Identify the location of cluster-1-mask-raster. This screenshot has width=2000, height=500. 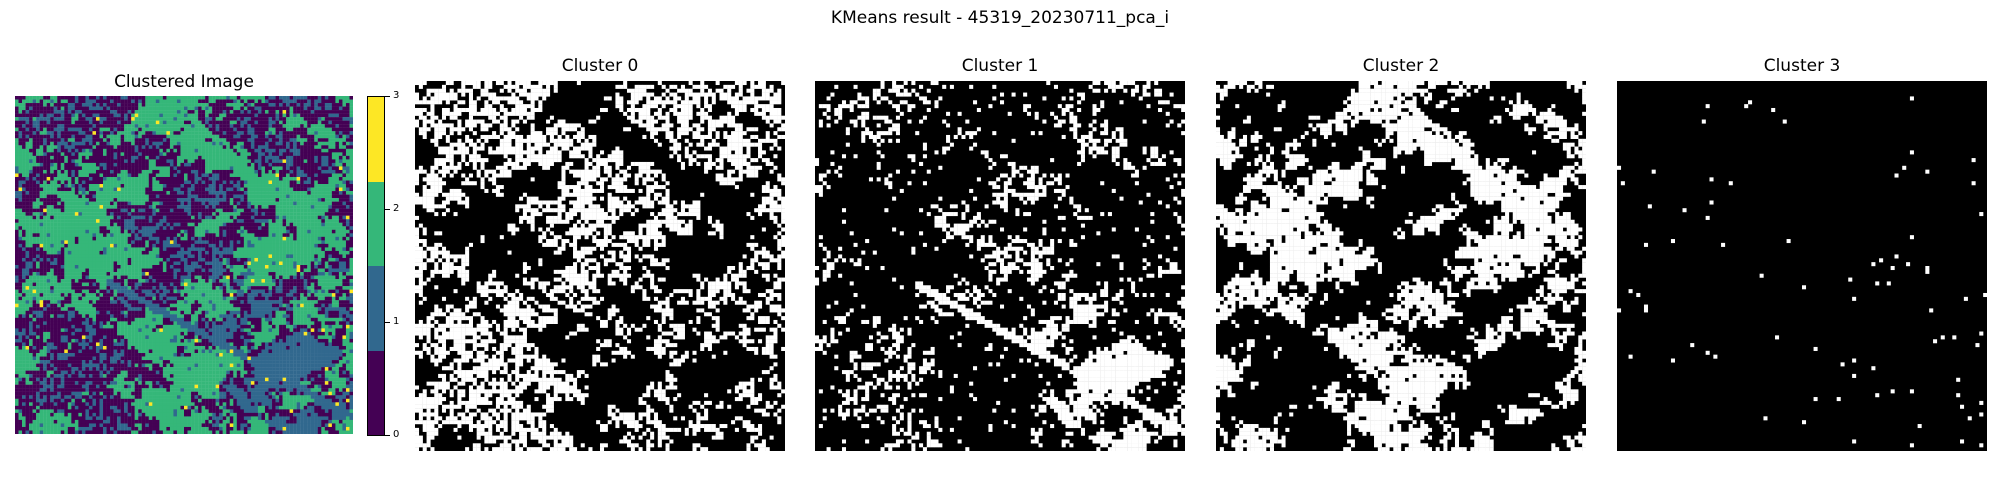
(1000, 266).